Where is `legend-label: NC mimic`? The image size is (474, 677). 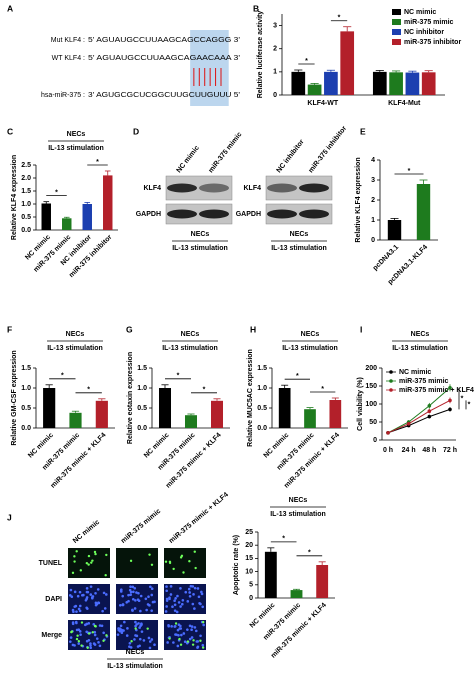 legend-label: NC mimic is located at coordinates (420, 12).